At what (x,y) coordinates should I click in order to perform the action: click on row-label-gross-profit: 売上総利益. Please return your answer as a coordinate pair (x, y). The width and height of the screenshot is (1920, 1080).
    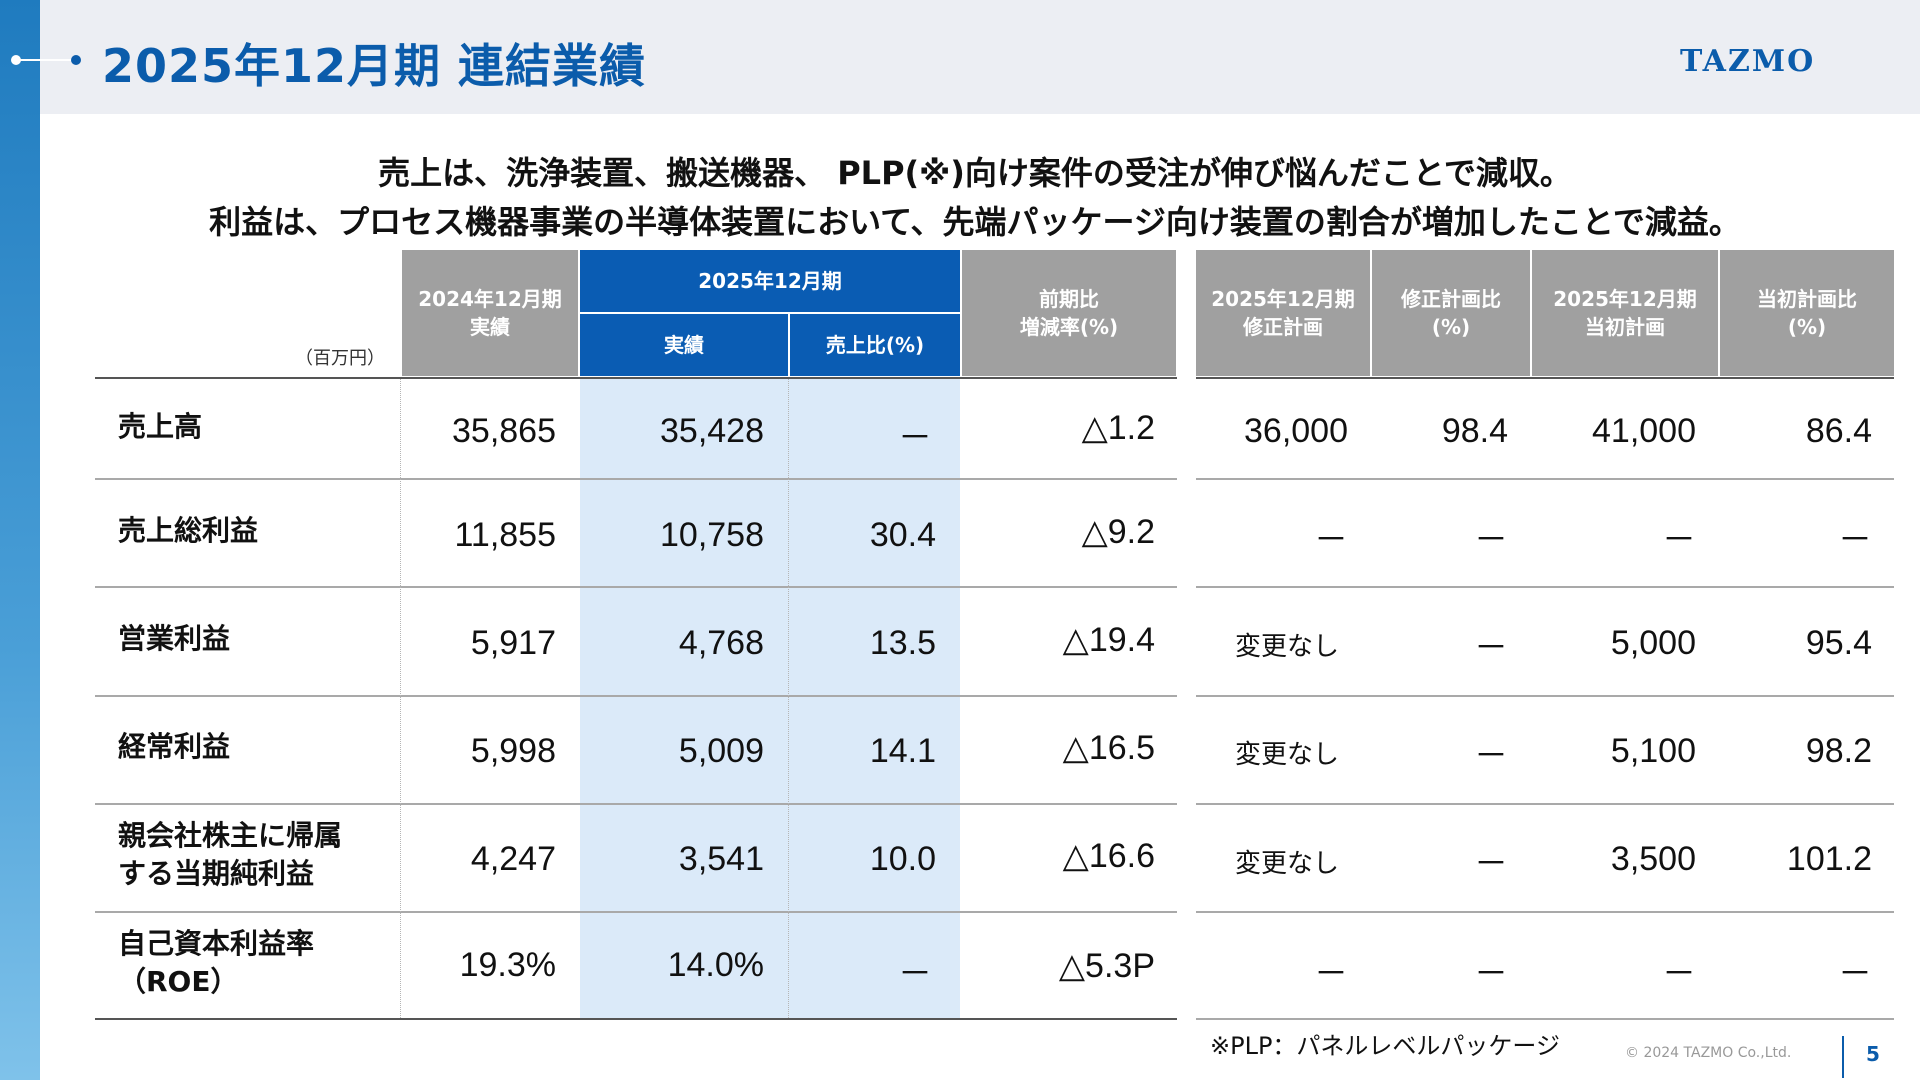
    Looking at the image, I should click on (188, 530).